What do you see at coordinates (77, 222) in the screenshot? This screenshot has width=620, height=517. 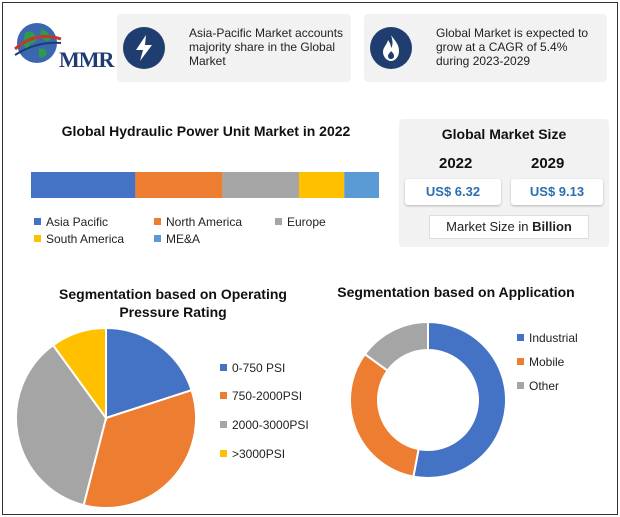 I see `legend-label-asia-pacific: Asia Pacific` at bounding box center [77, 222].